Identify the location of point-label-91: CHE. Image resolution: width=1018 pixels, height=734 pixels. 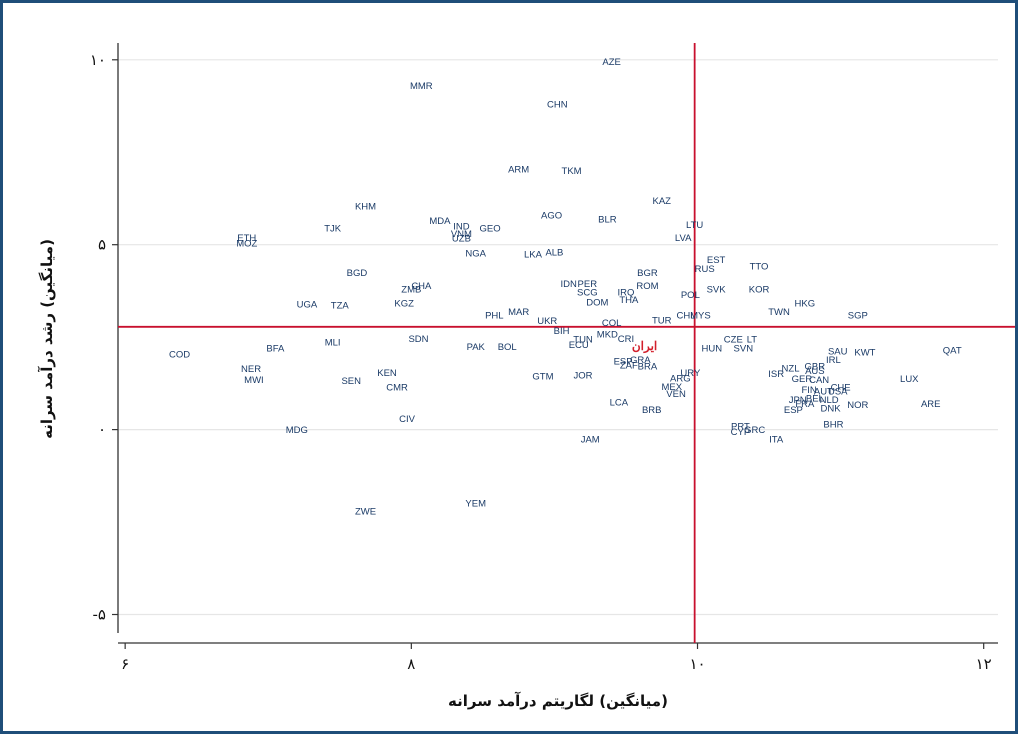
(841, 388).